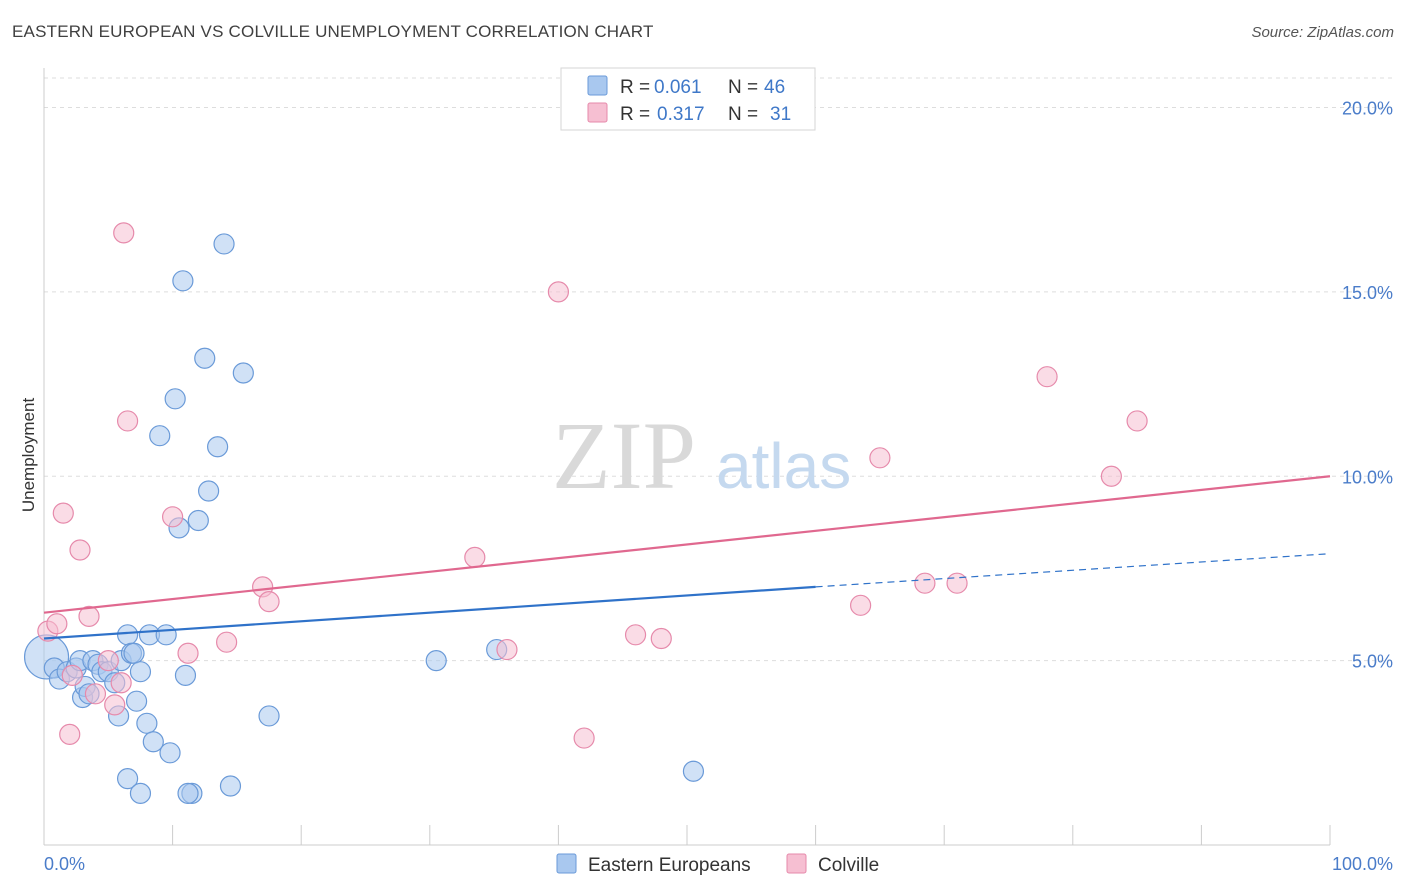 The width and height of the screenshot is (1406, 892). I want to click on legend-r-label-1: R =, so click(635, 87).